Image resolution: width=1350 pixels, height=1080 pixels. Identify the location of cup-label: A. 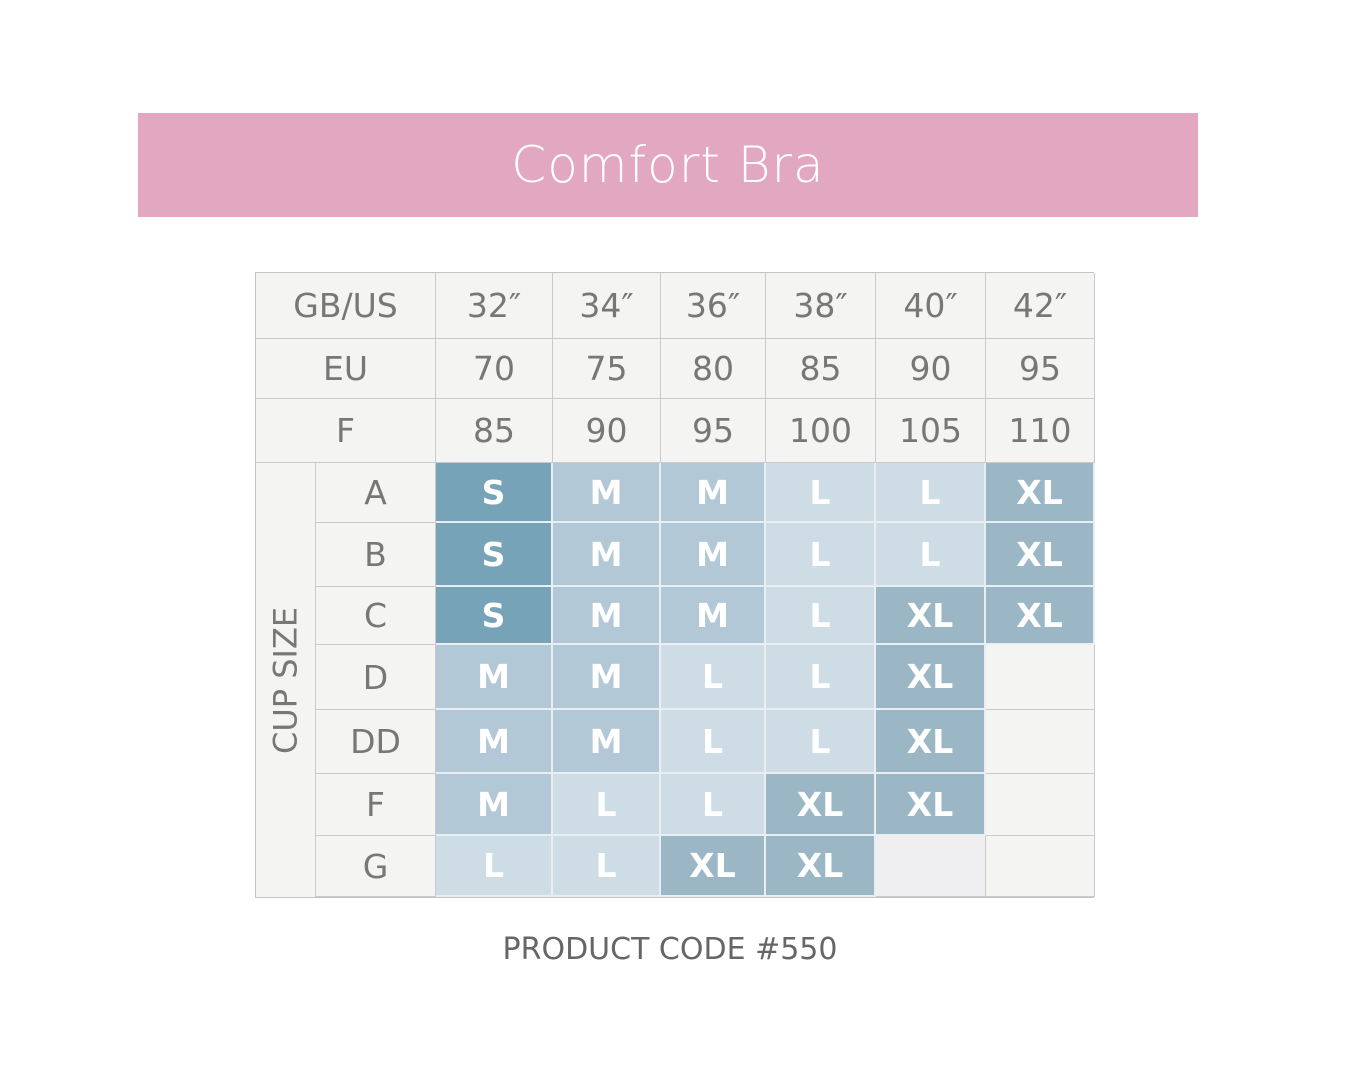
(376, 493).